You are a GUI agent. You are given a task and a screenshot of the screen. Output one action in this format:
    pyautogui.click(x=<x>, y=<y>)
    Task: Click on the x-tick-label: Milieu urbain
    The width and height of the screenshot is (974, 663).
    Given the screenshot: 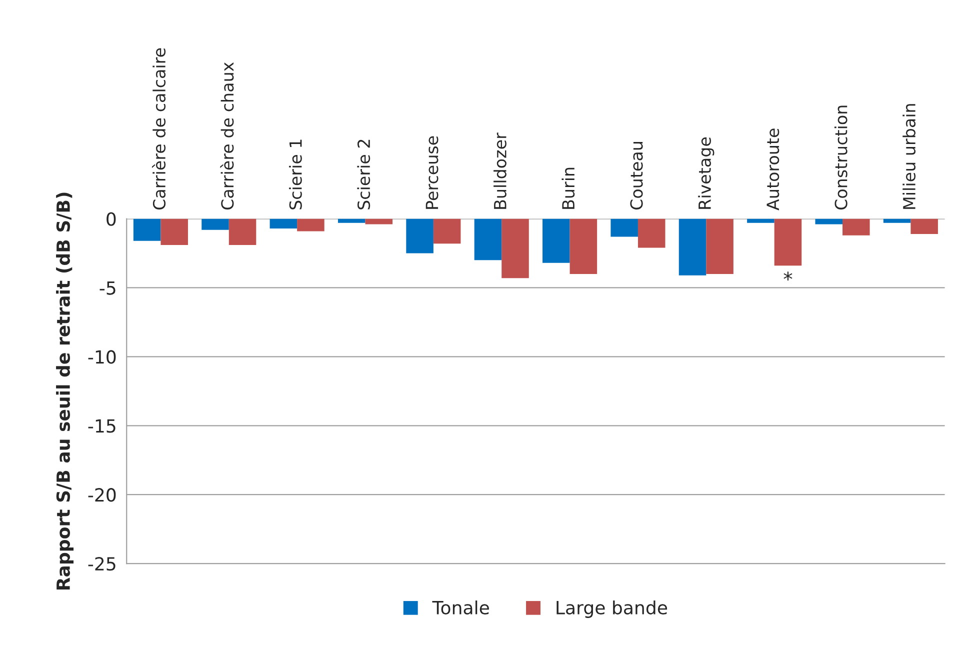 What is the action you would take?
    pyautogui.click(x=909, y=156)
    